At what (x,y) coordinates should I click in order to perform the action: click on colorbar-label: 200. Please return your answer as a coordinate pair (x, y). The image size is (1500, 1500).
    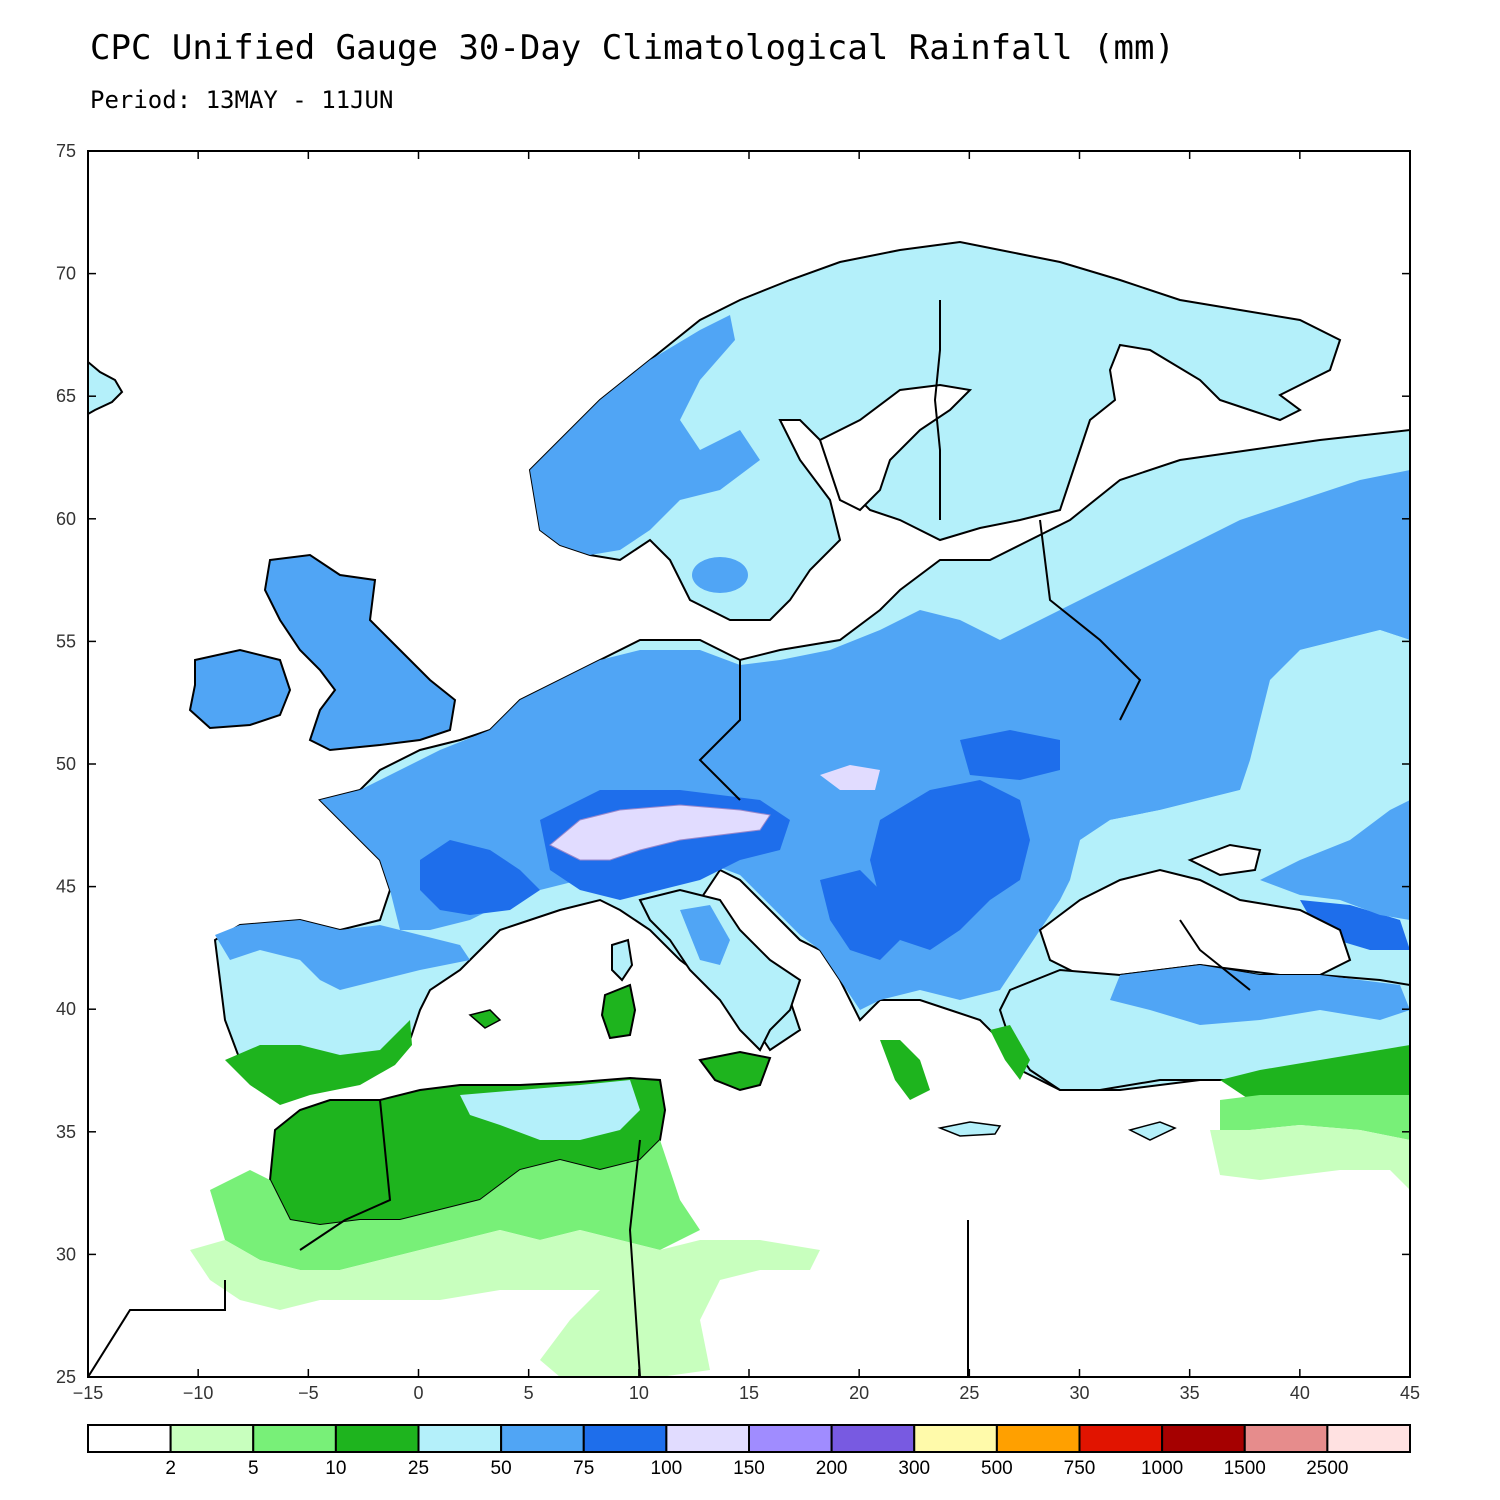
    Looking at the image, I should click on (832, 1468).